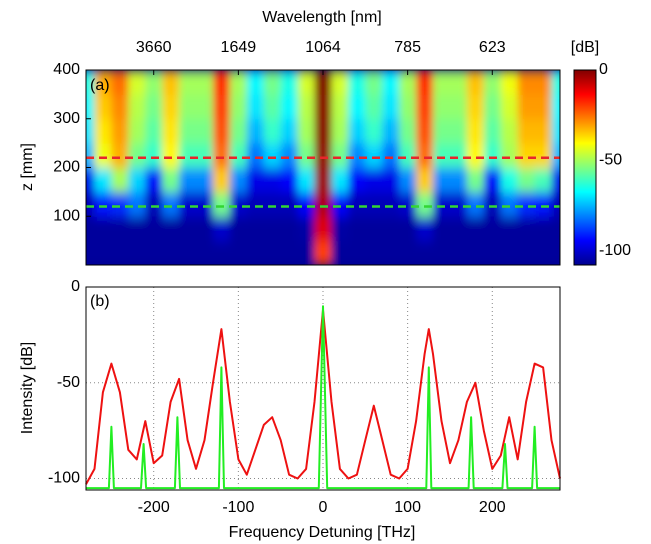 Image resolution: width=651 pixels, height=544 pixels. I want to click on y-tick-label: -100, so click(64, 478).